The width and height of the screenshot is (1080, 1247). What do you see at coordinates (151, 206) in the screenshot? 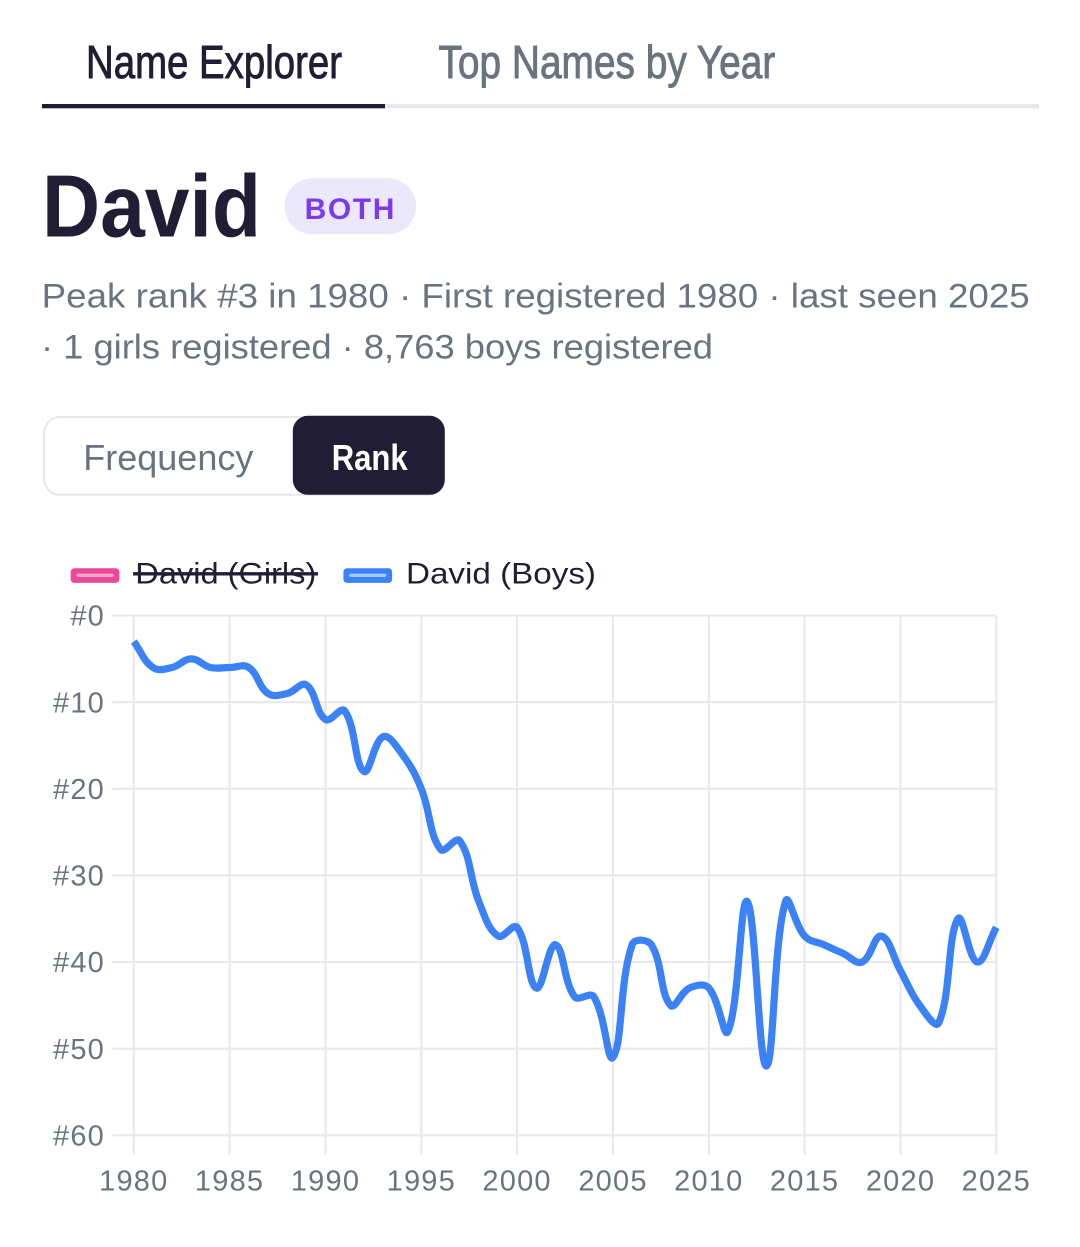
I see `svg-text: David` at bounding box center [151, 206].